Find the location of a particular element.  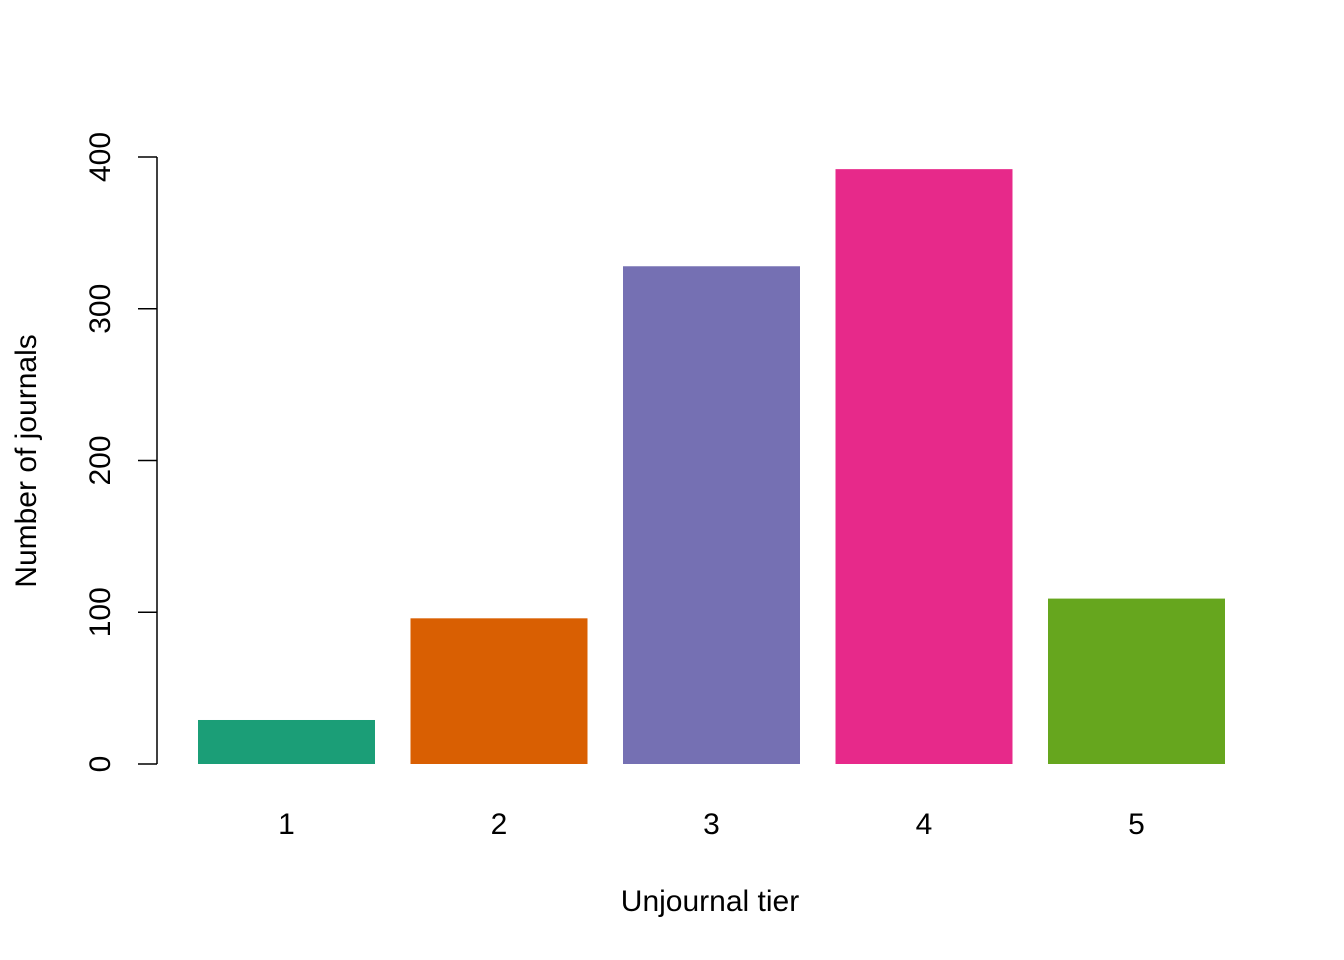

y-tick-label: 200 is located at coordinates (100, 460).